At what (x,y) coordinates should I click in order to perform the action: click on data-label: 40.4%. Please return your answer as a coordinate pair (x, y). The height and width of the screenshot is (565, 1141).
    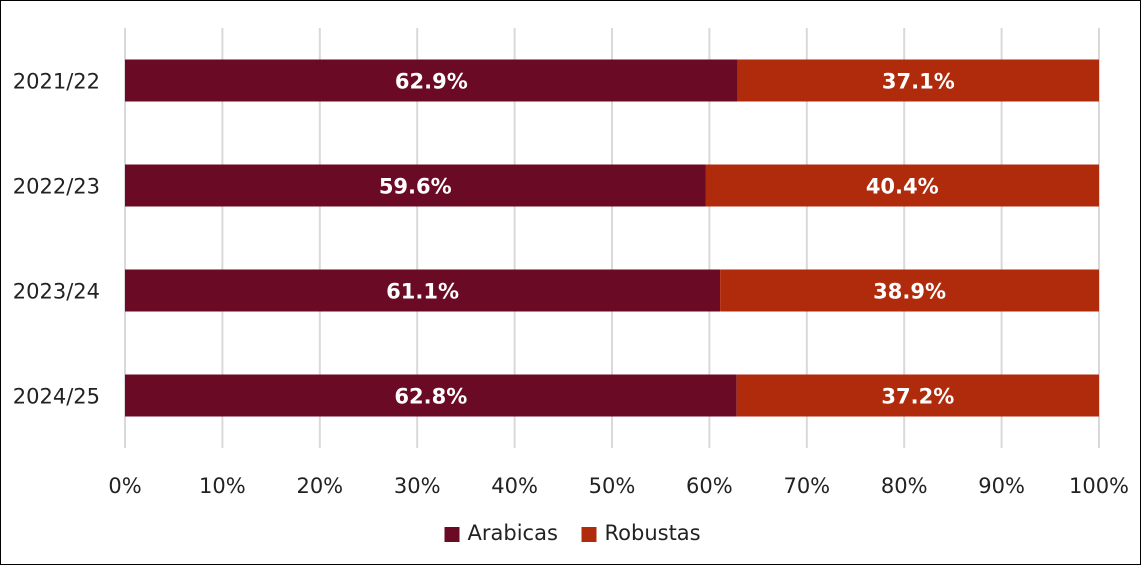
    Looking at the image, I should click on (902, 187).